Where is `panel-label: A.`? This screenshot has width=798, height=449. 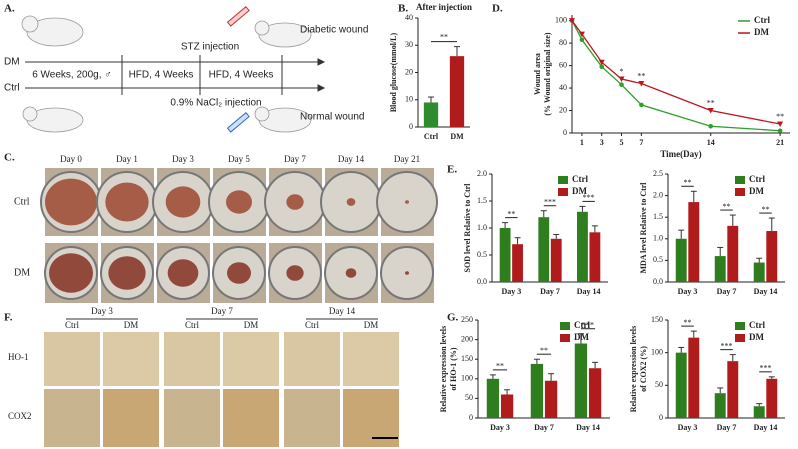
panel-label: A. is located at coordinates (9, 9).